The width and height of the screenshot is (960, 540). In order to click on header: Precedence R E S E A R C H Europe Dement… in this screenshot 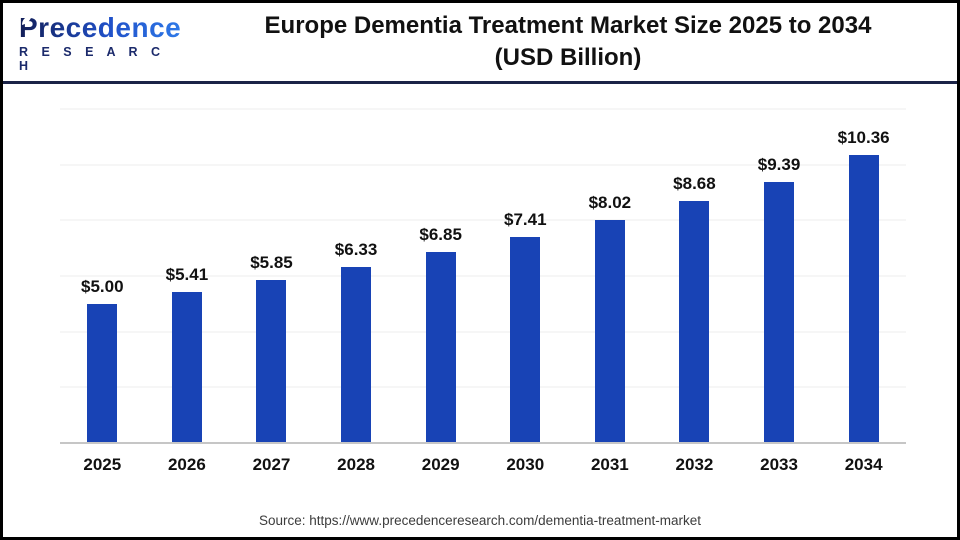, I will do `click(480, 43)`.